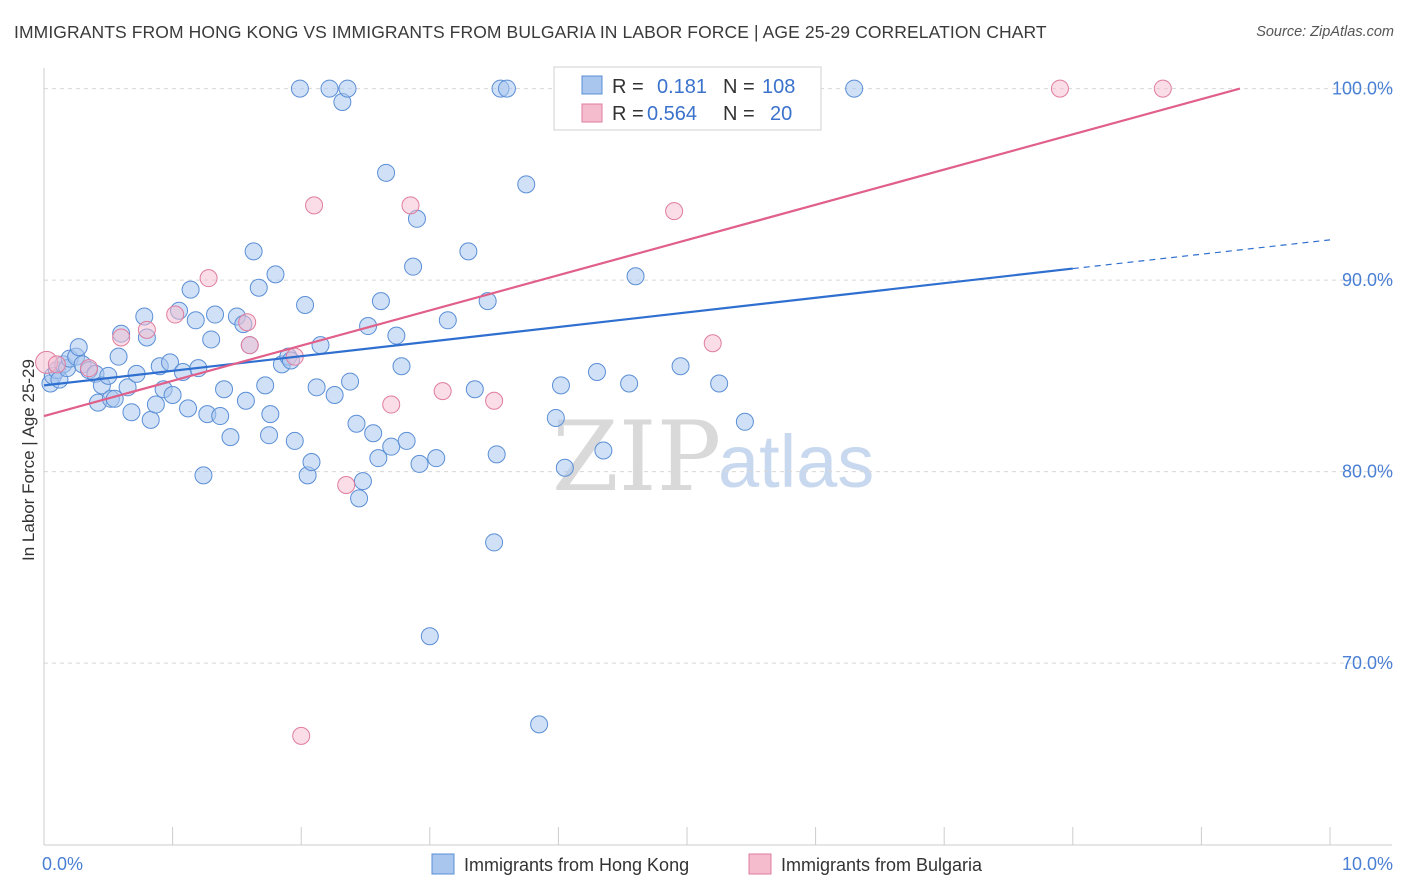 This screenshot has width=1406, height=892. Describe the element at coordinates (628, 87) in the screenshot. I see `stats-r-label-1: R =` at that location.